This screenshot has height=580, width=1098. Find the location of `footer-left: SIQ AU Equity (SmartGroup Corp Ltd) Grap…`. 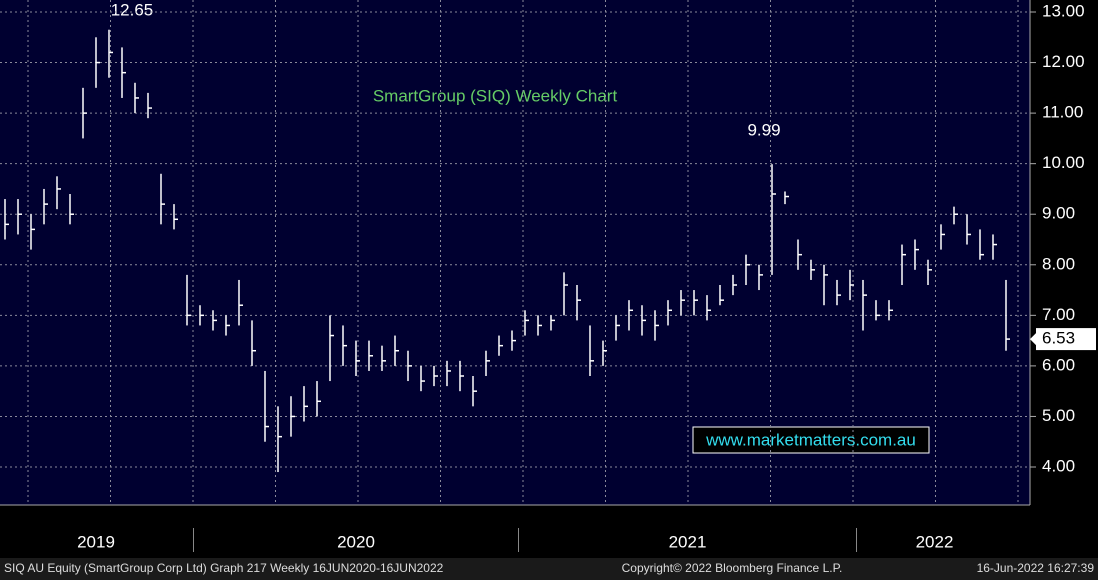

footer-left: SIQ AU Equity (SmartGroup Corp Ltd) Grap… is located at coordinates (224, 568).